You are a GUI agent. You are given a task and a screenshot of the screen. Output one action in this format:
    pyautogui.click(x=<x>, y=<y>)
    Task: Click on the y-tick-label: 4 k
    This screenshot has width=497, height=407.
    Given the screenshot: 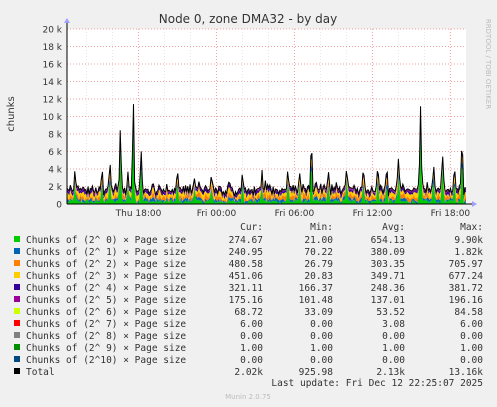 What is the action you would take?
    pyautogui.click(x=55, y=171)
    